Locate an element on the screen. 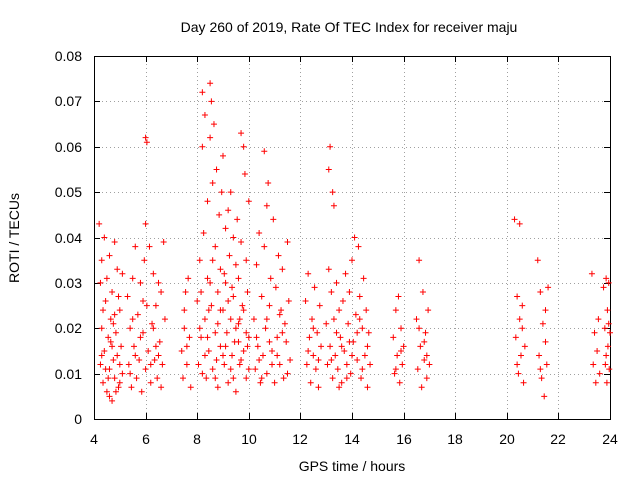 This screenshot has height=480, width=640. y-tick-label: 0.04 is located at coordinates (68, 238).